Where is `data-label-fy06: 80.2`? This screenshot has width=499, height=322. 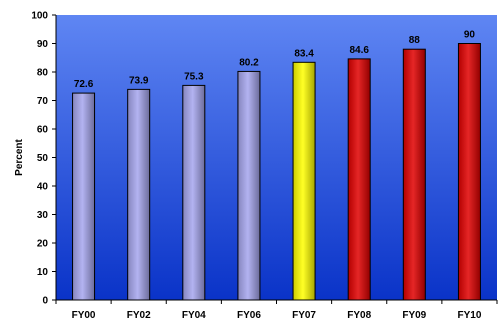
data-label-fy06: 80.2 is located at coordinates (249, 62).